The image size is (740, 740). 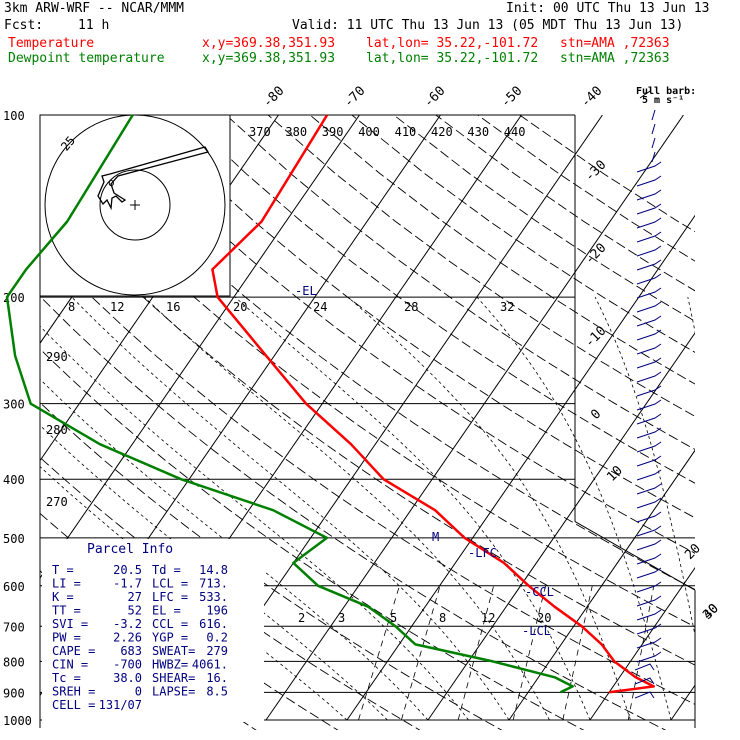 I want to click on parcel-info-cell: 8.5, so click(x=217, y=692).